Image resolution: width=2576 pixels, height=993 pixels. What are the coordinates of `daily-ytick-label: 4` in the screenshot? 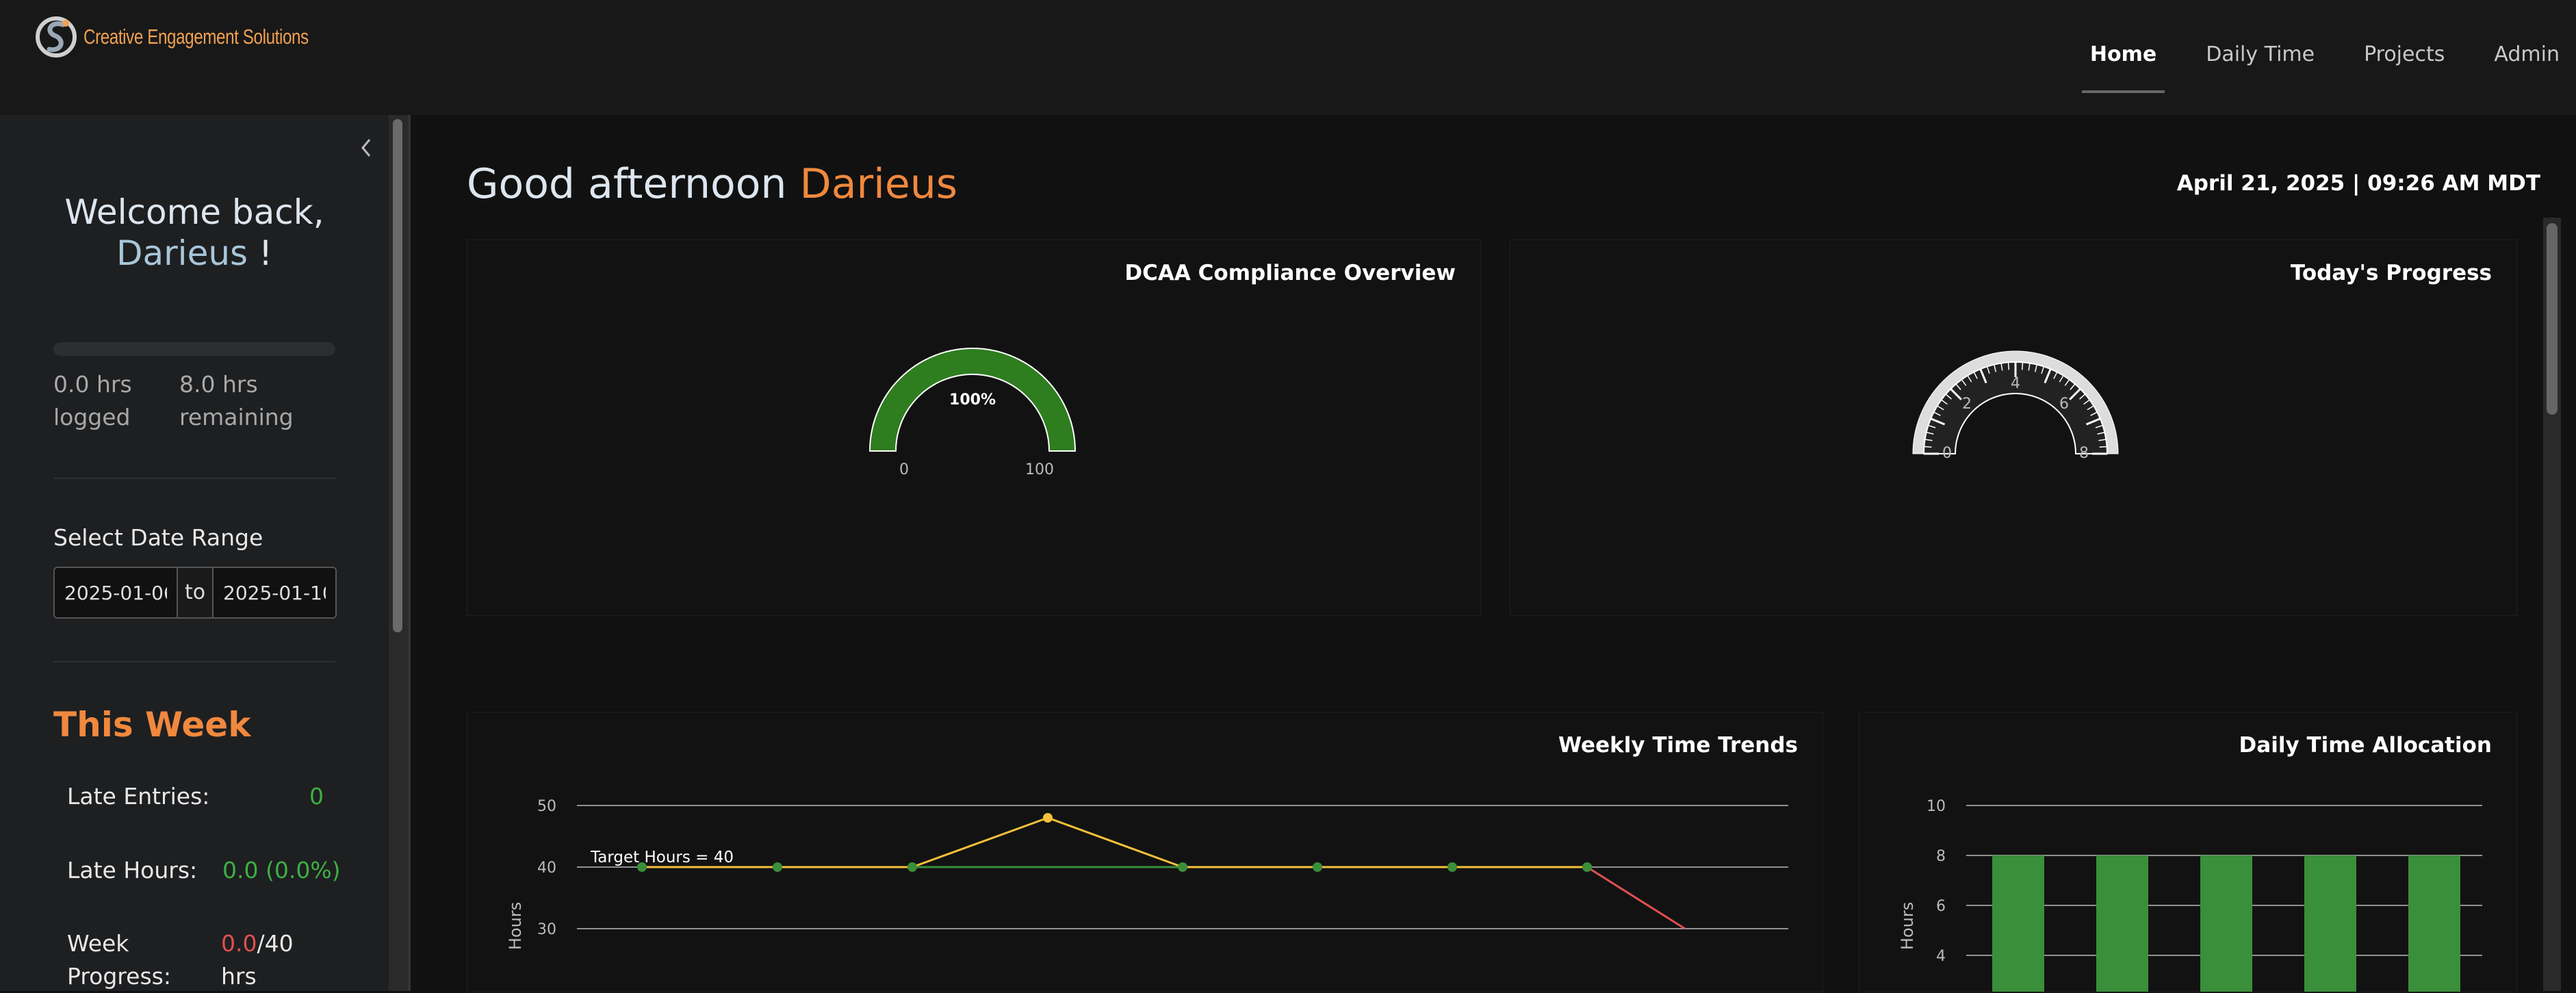 It's located at (1941, 957).